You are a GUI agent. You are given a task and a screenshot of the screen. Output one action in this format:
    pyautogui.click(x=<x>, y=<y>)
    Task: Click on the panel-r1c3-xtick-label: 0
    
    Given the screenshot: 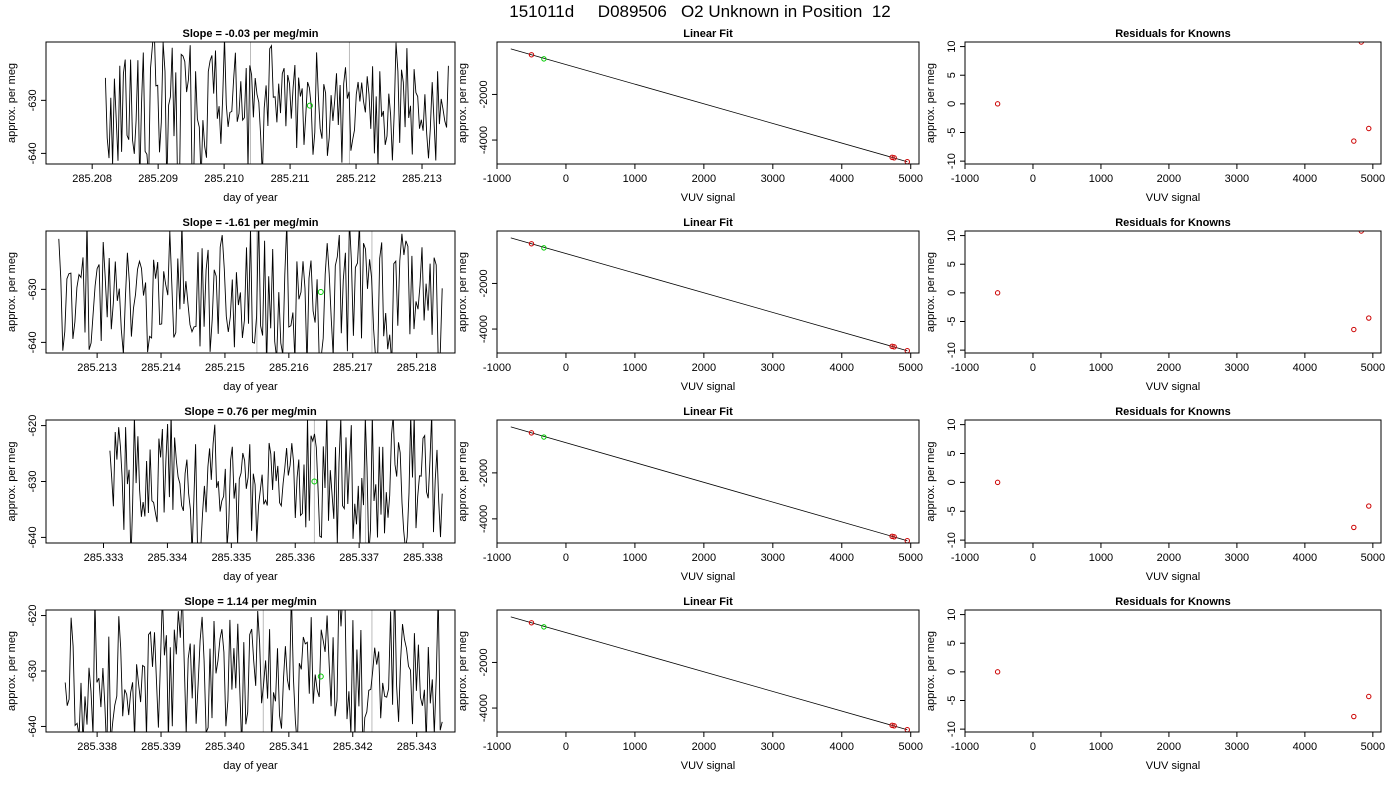 What is the action you would take?
    pyautogui.click(x=1033, y=179)
    